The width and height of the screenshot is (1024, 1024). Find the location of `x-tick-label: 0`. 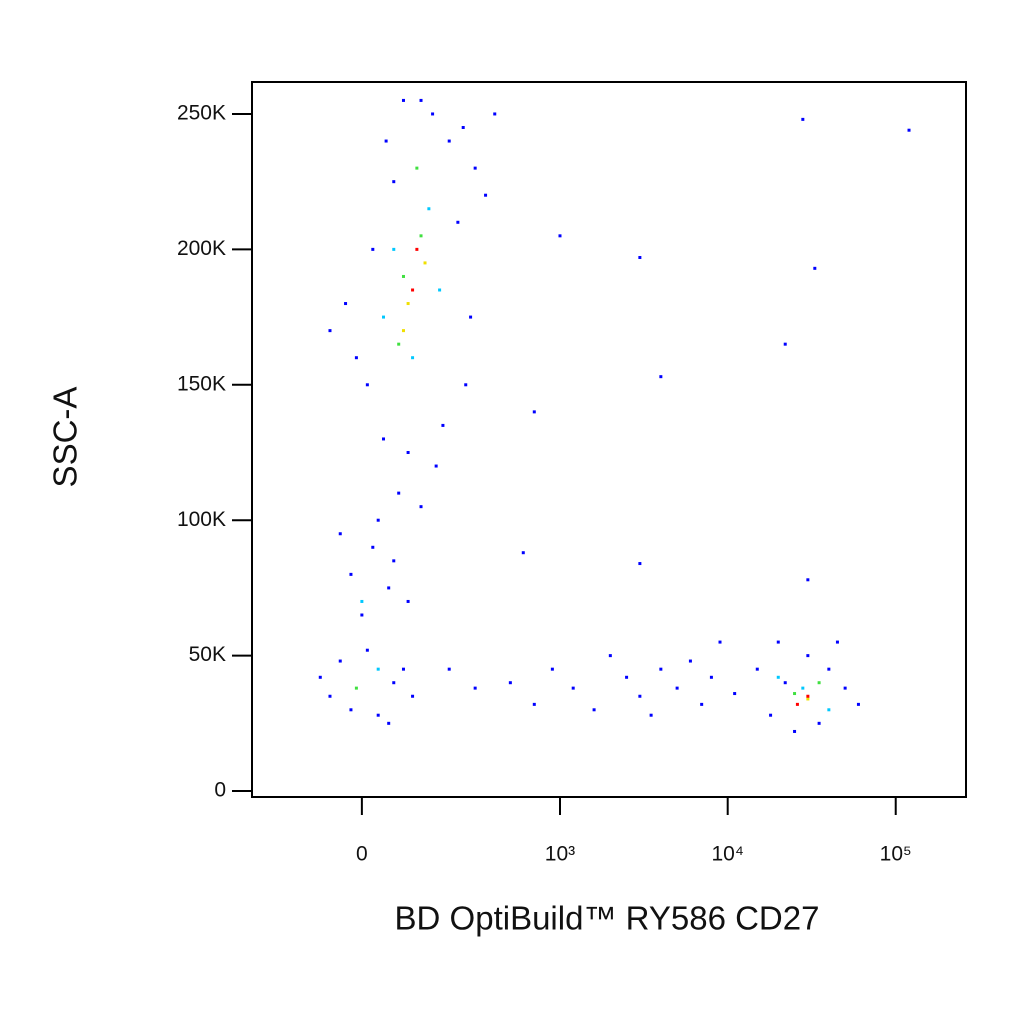

x-tick-label: 0 is located at coordinates (362, 854).